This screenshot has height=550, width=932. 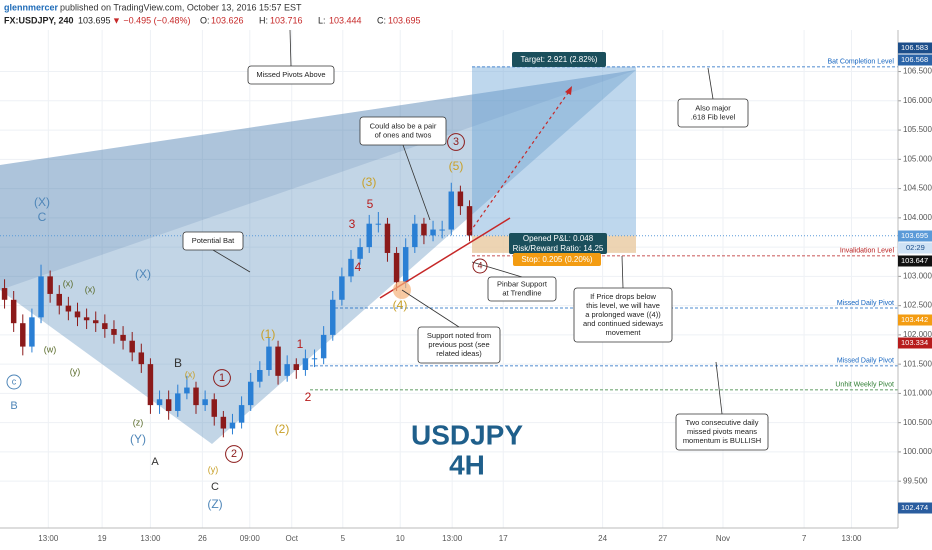 What do you see at coordinates (215, 487) in the screenshot?
I see `wave-label: C` at bounding box center [215, 487].